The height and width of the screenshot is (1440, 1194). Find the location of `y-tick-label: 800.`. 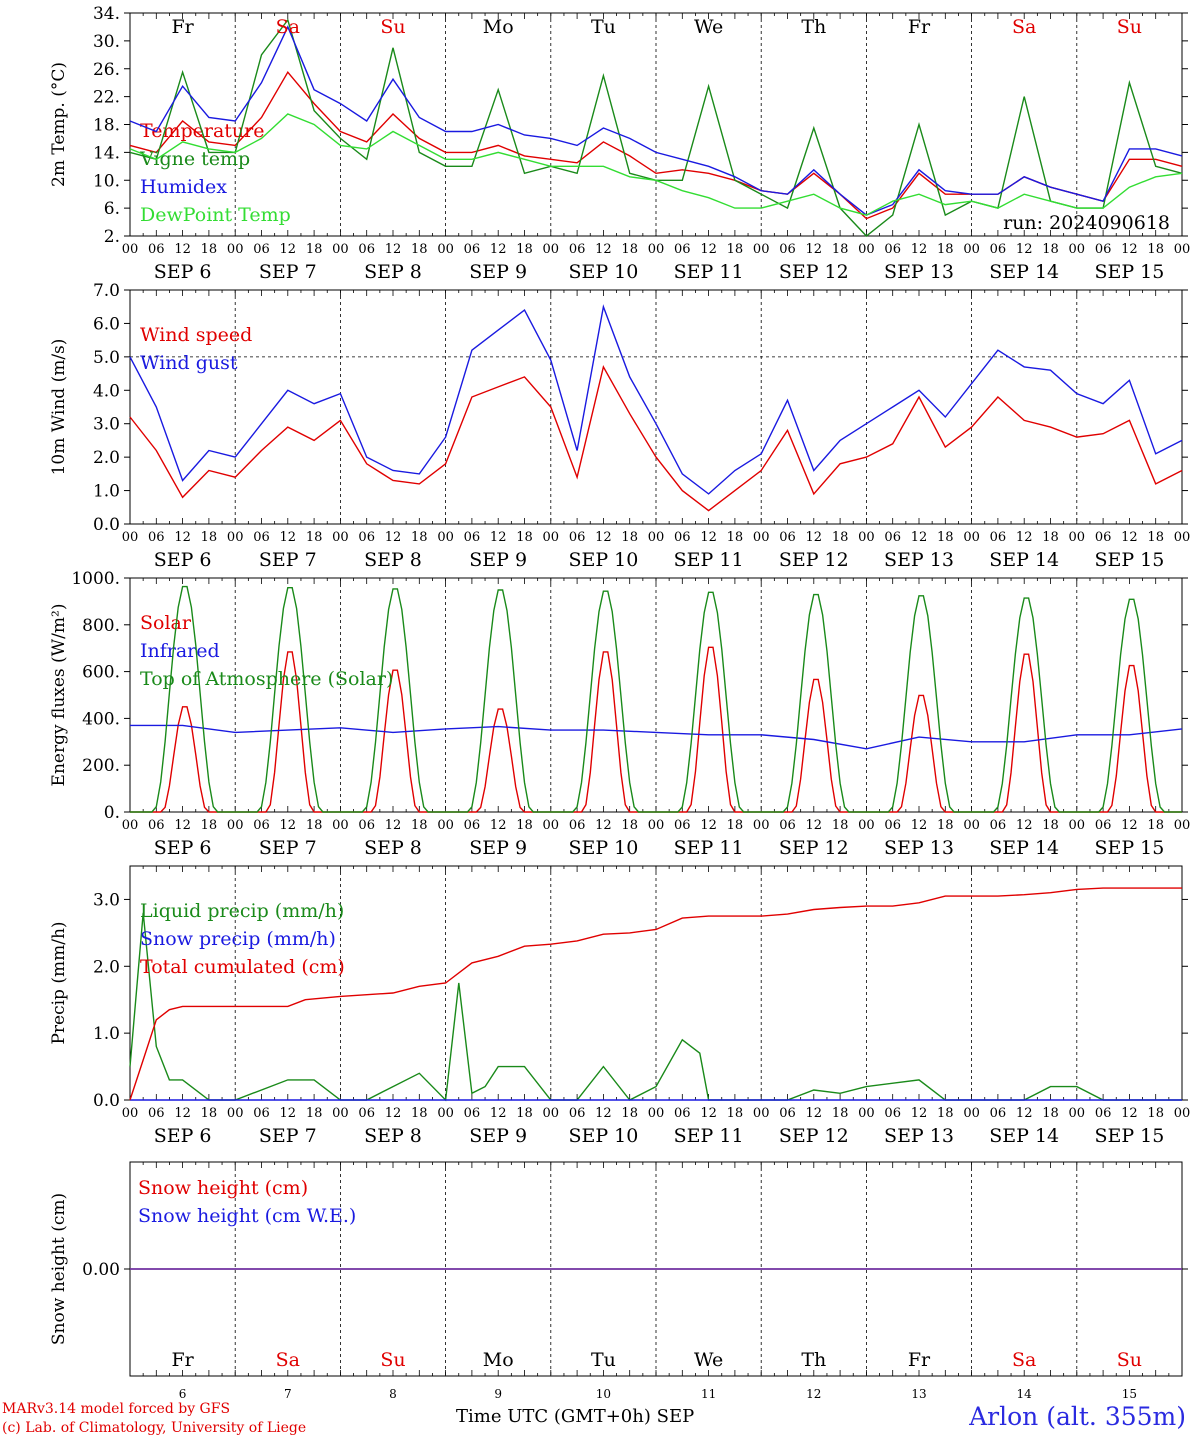

y-tick-label: 800. is located at coordinates (101, 626).